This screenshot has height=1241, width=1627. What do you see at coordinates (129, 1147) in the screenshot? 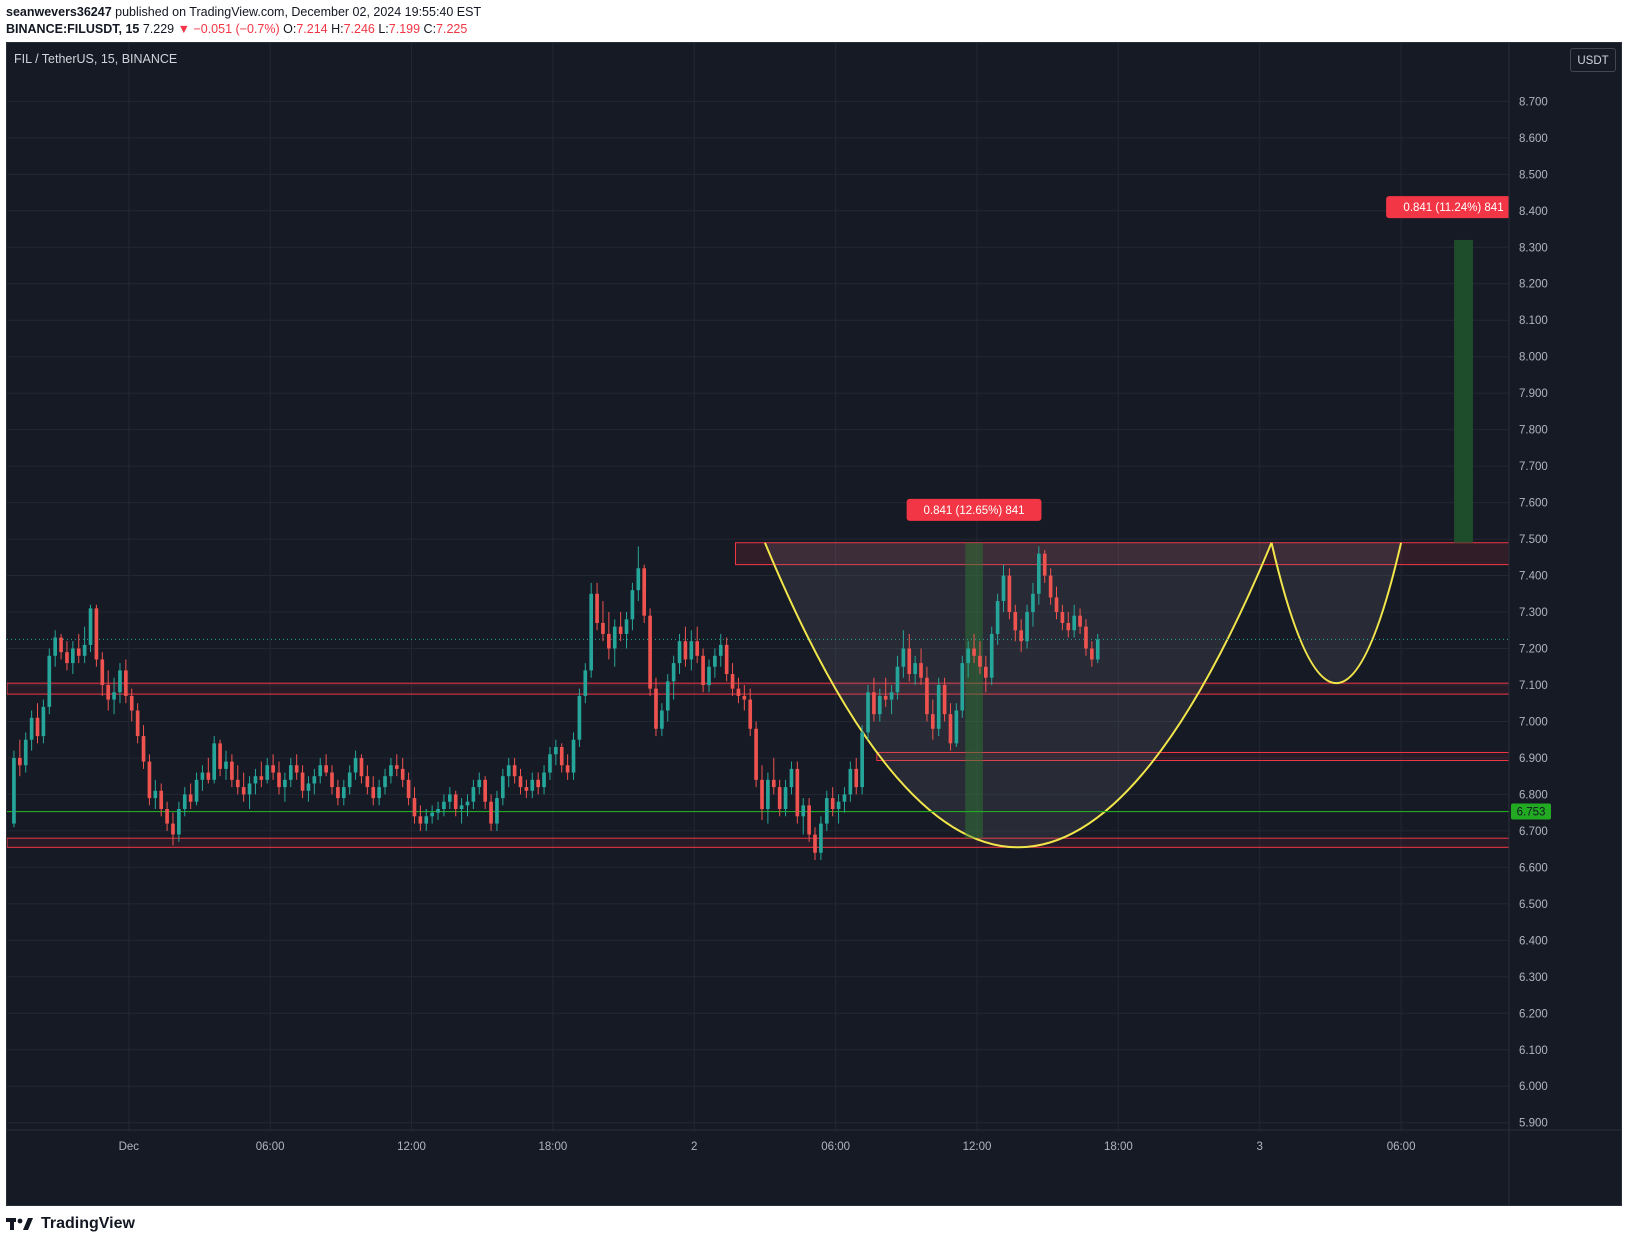
I see `x-tick-label: Dec` at bounding box center [129, 1147].